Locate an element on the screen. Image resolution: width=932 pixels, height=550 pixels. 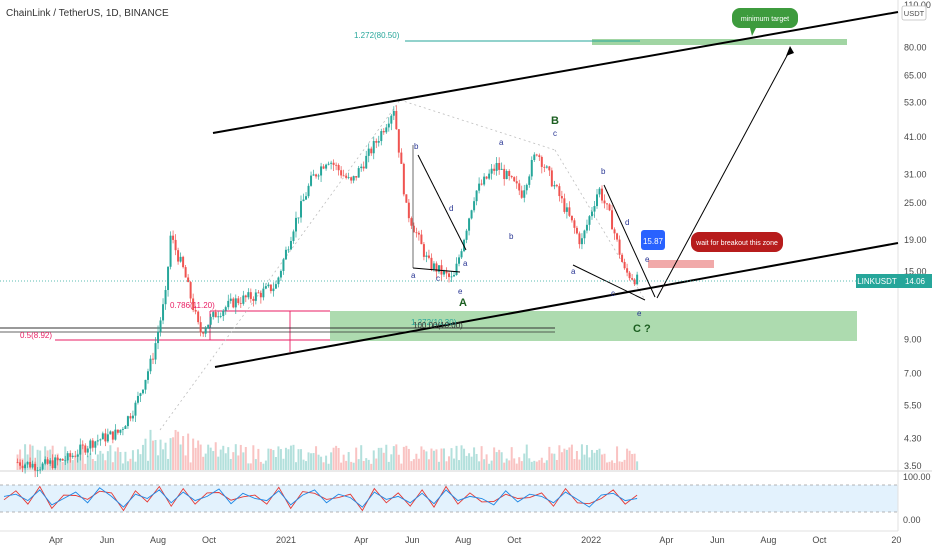
time-tick-4: 2021 is located at coordinates (286, 540).